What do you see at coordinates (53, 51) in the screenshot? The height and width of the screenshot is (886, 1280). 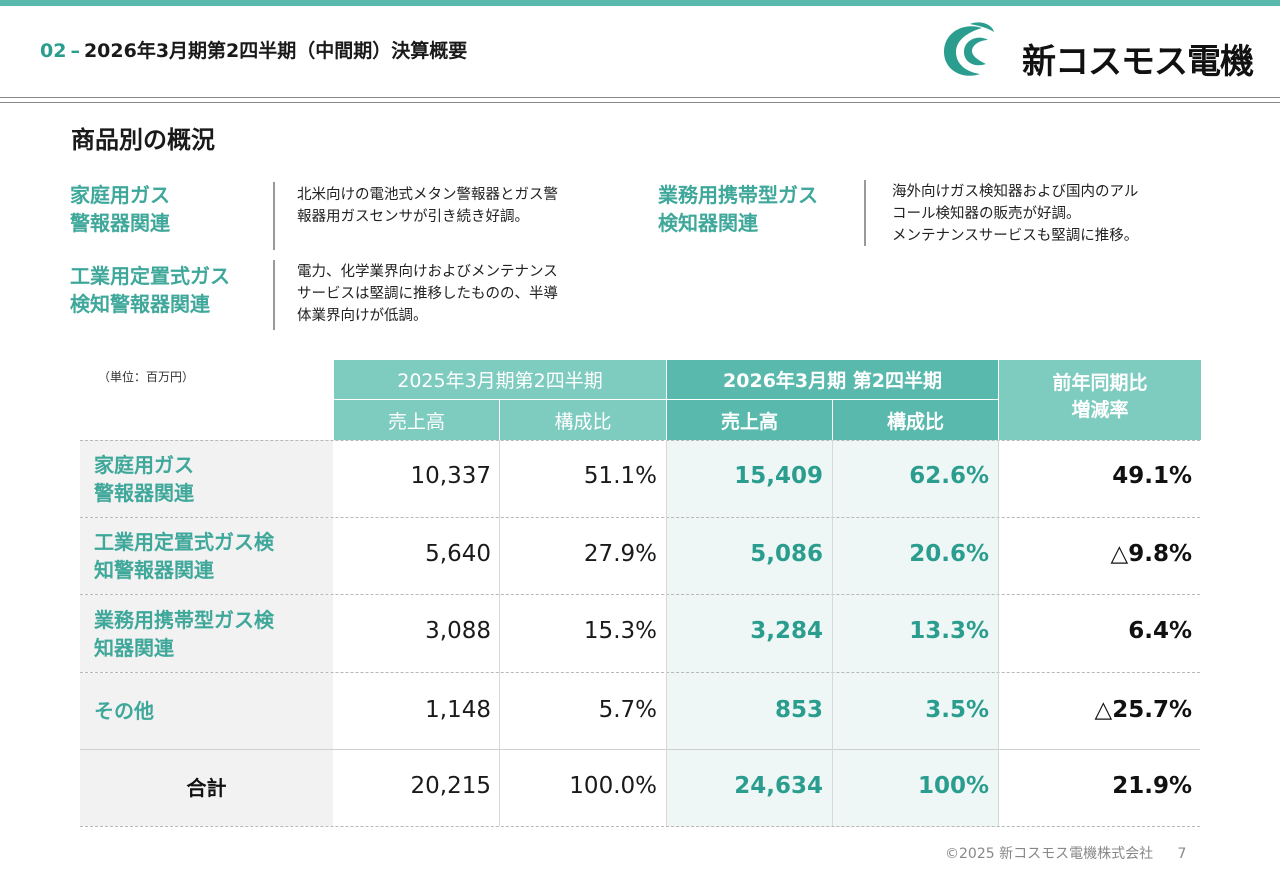 I see `section-number: 02` at bounding box center [53, 51].